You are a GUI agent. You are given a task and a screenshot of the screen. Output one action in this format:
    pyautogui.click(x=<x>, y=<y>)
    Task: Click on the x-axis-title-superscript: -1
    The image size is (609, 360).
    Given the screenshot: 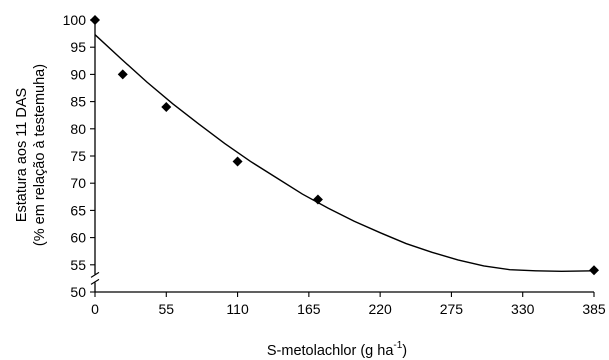 What is the action you would take?
    pyautogui.click(x=397, y=345)
    